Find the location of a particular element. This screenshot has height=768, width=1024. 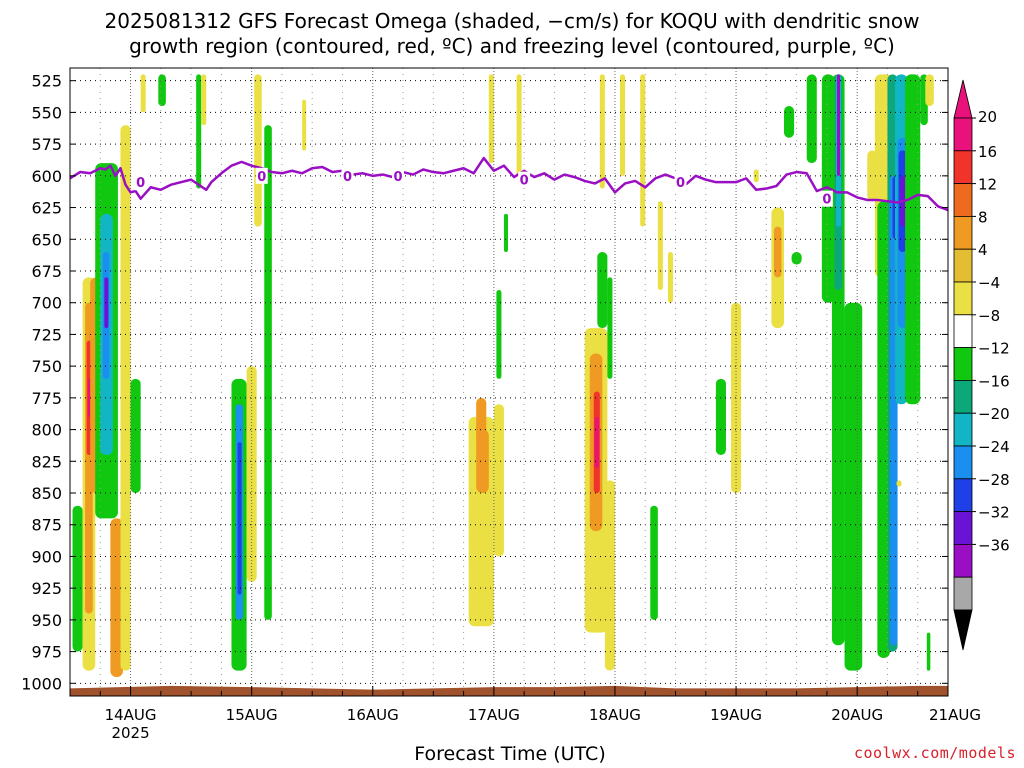

credit-text: coolwx.com/models is located at coordinates (934, 753).